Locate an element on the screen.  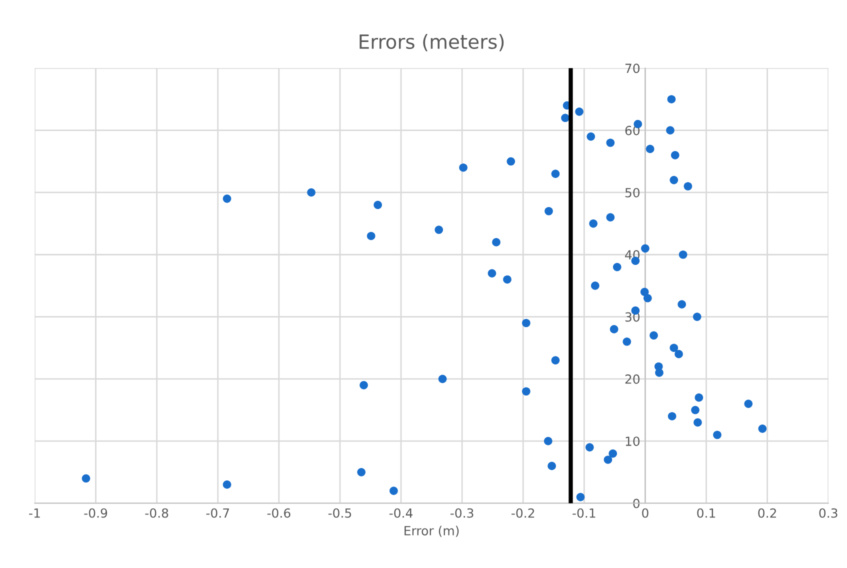
chart-title: Errors (meters) is located at coordinates (432, 43).